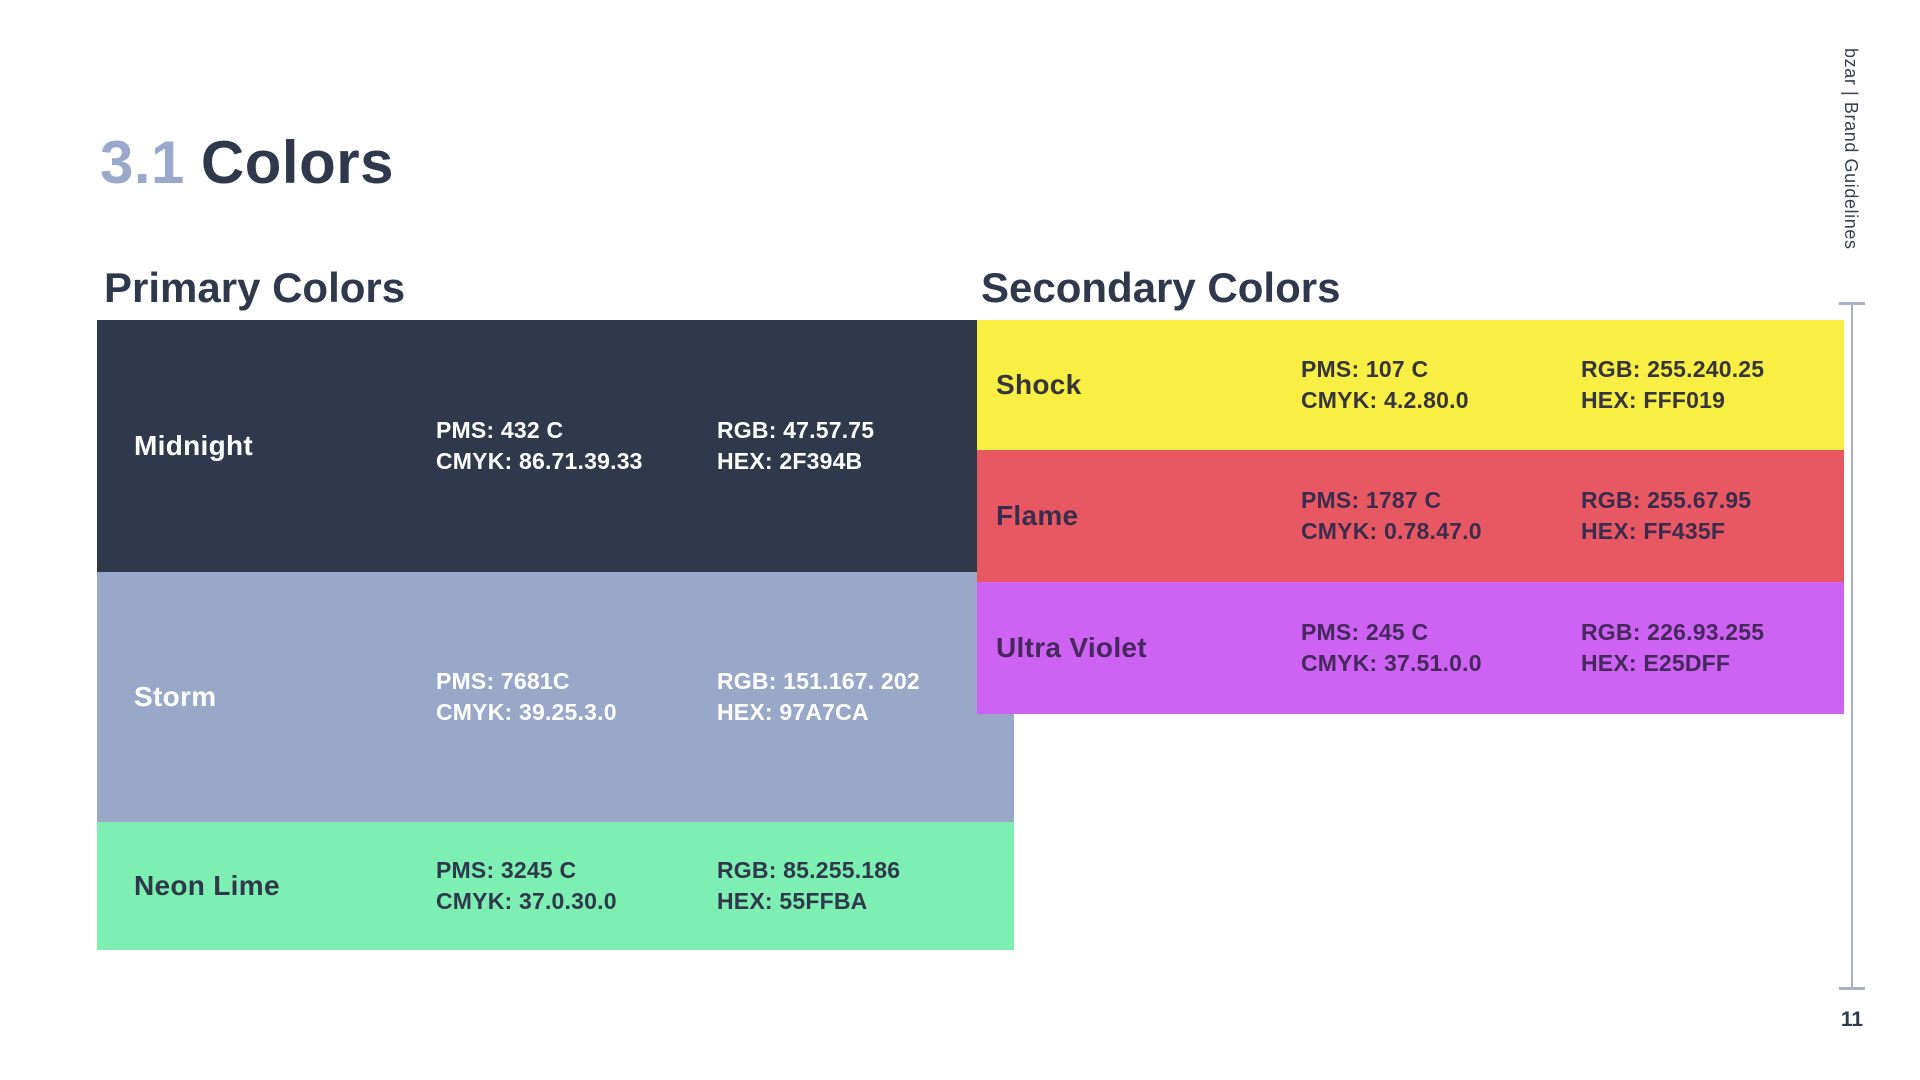 The height and width of the screenshot is (1080, 1920). I want to click on page-title-number: 3.1, so click(142, 163).